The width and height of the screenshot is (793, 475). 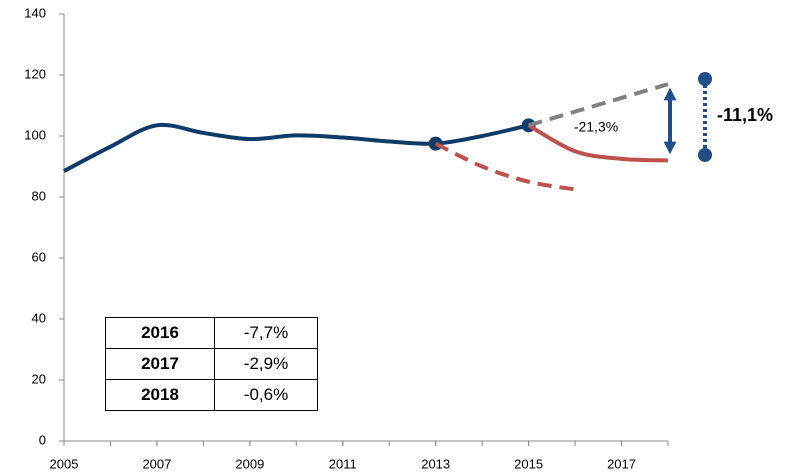 What do you see at coordinates (621, 463) in the screenshot?
I see `x-tick-label: 2017` at bounding box center [621, 463].